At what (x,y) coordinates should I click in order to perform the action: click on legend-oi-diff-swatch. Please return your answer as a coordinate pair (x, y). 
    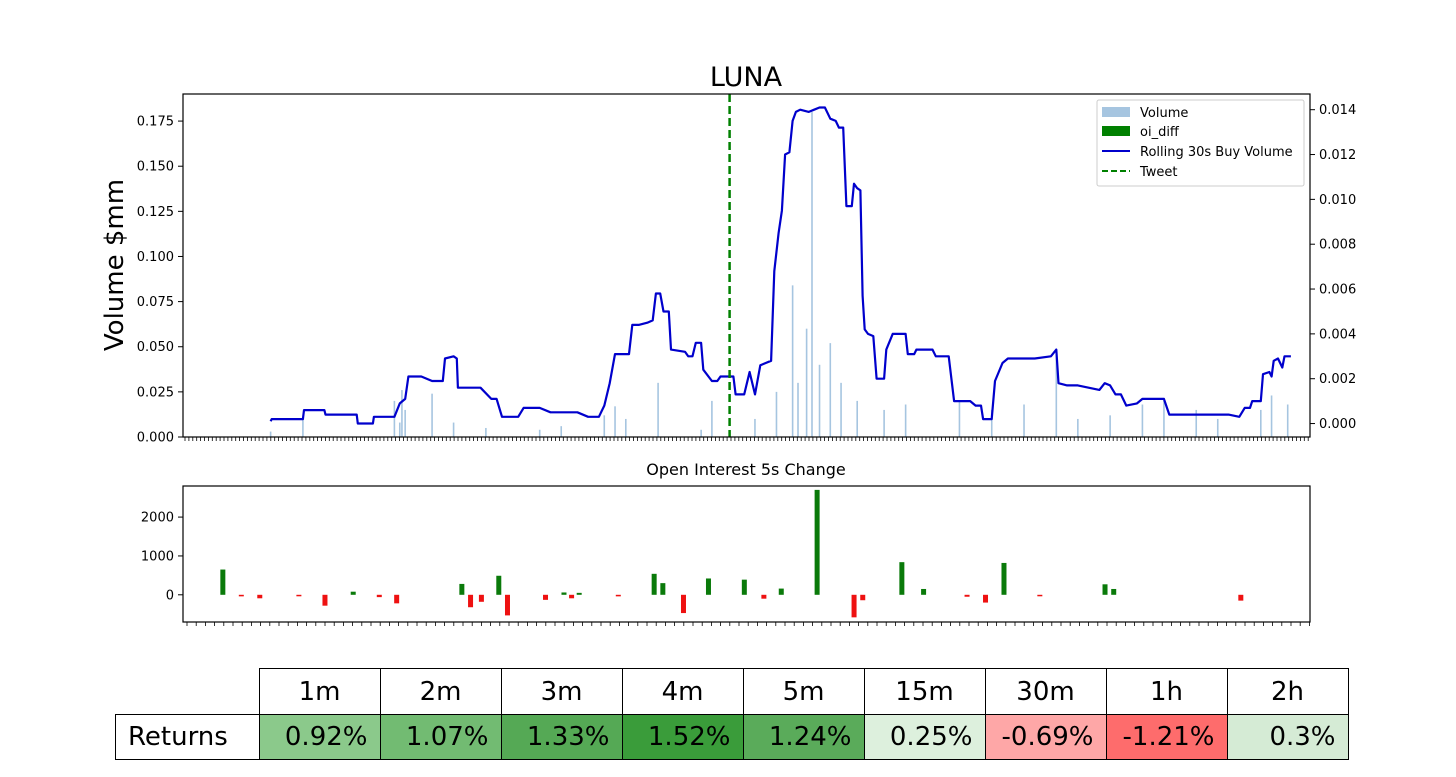
    Looking at the image, I should click on (1116, 131).